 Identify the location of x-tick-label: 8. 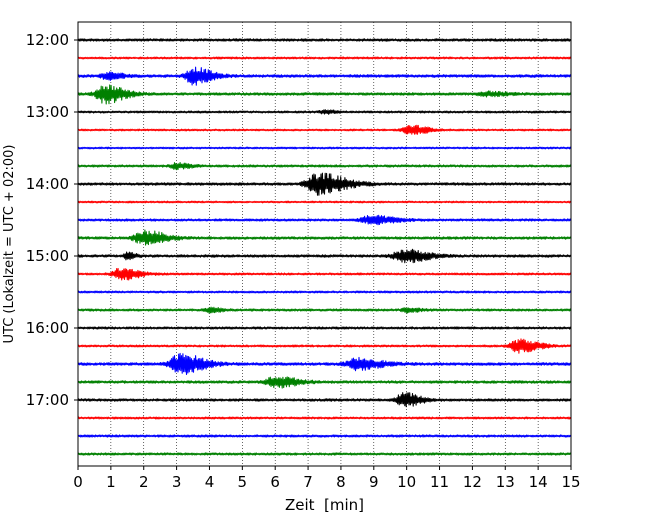
(341, 482).